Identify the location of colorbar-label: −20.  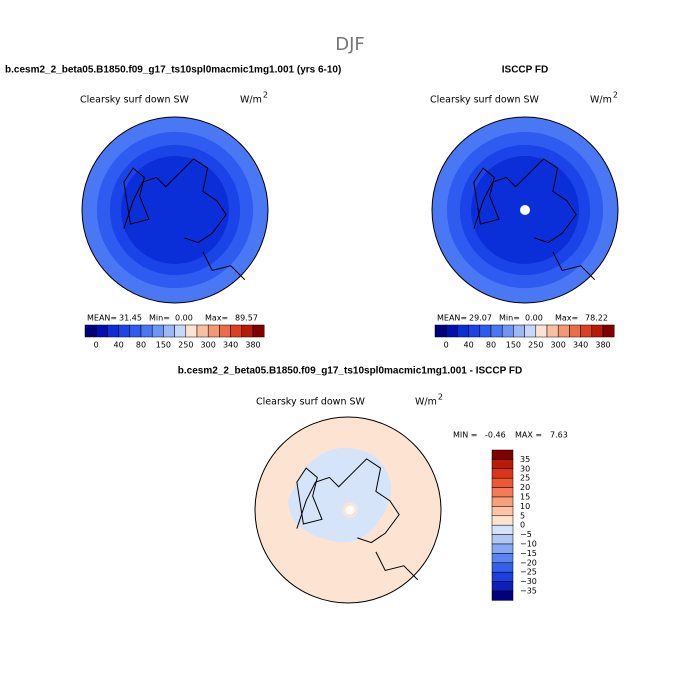
(528, 562).